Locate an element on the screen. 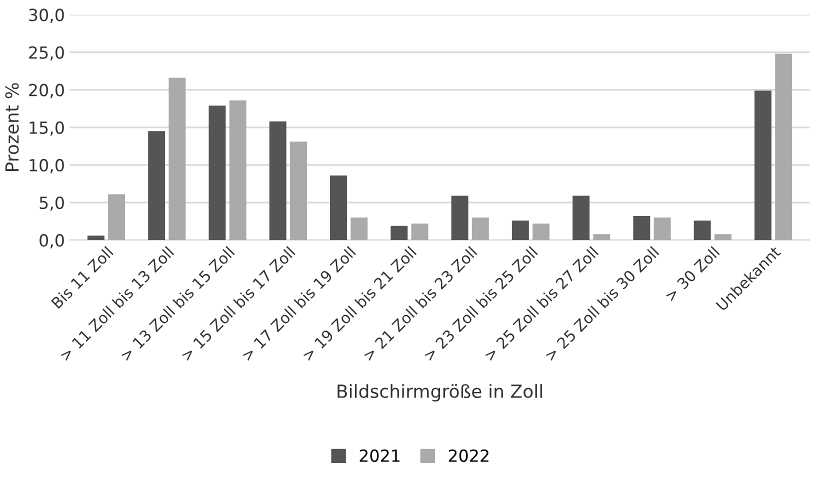 This screenshot has width=822, height=490. y-tick-label: 10,0 is located at coordinates (47, 166).